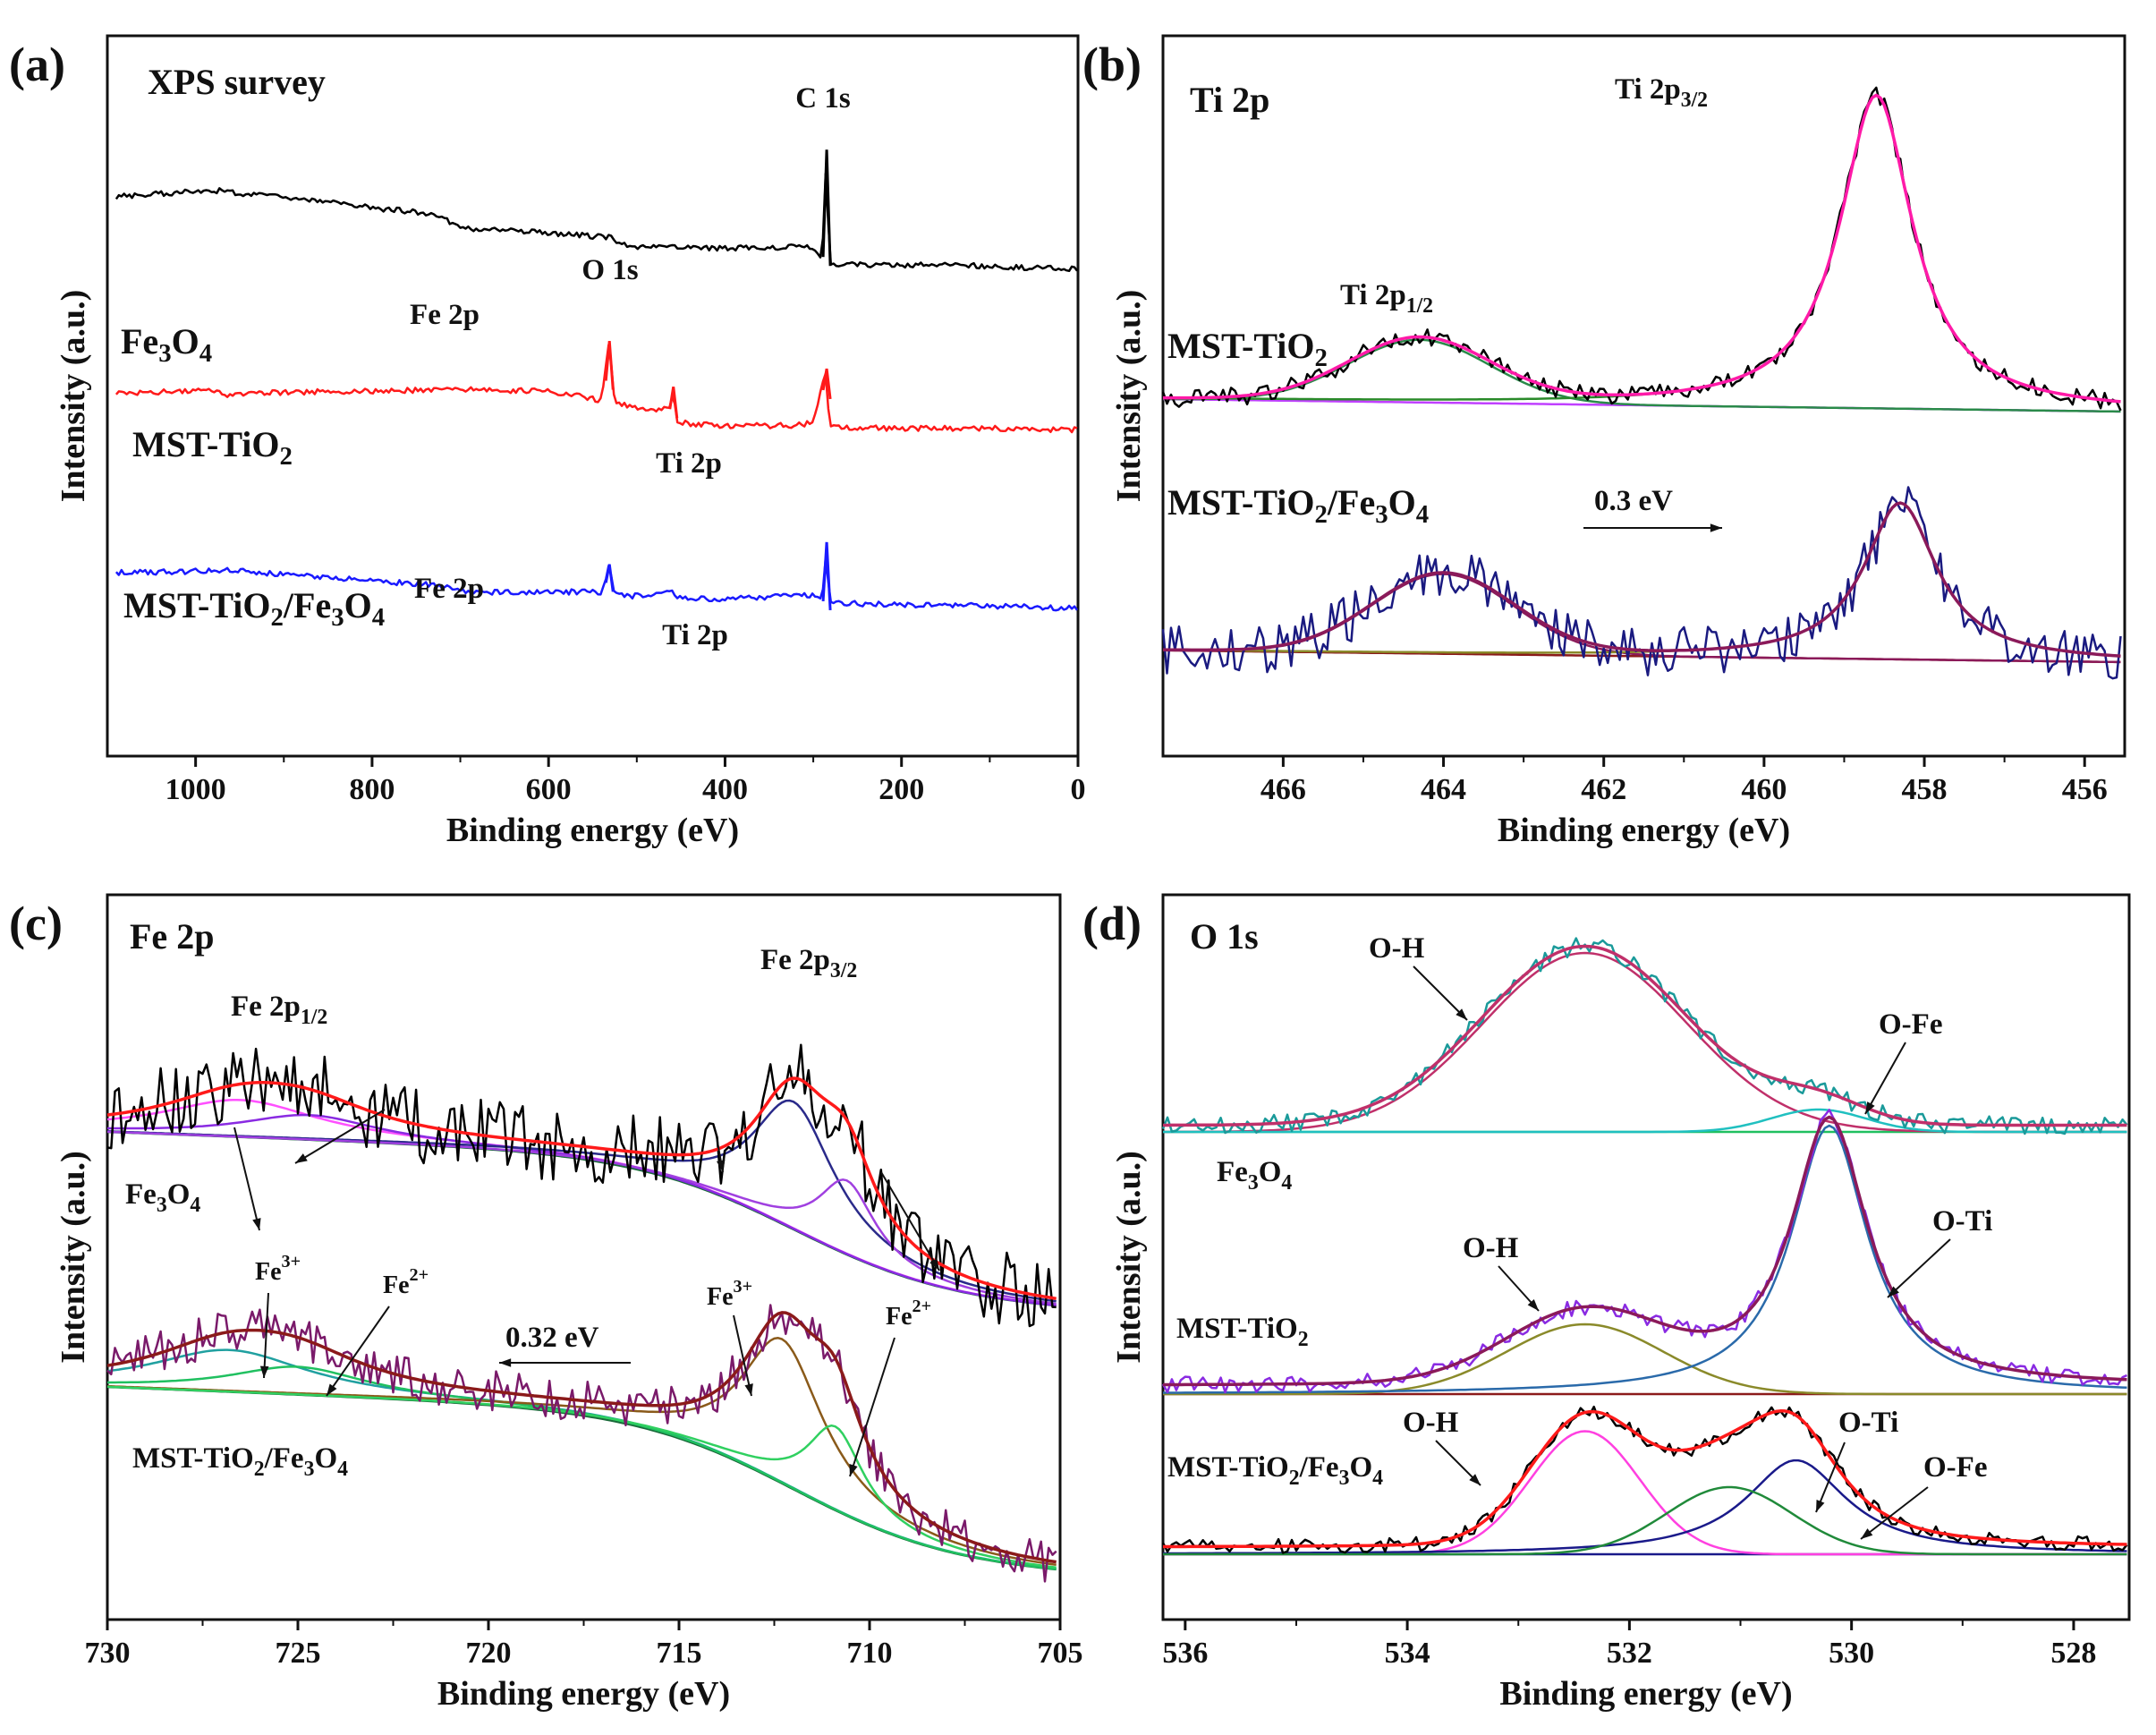 This screenshot has width=2156, height=1735. What do you see at coordinates (1630, 1654) in the screenshot?
I see `x-tick-label: 532` at bounding box center [1630, 1654].